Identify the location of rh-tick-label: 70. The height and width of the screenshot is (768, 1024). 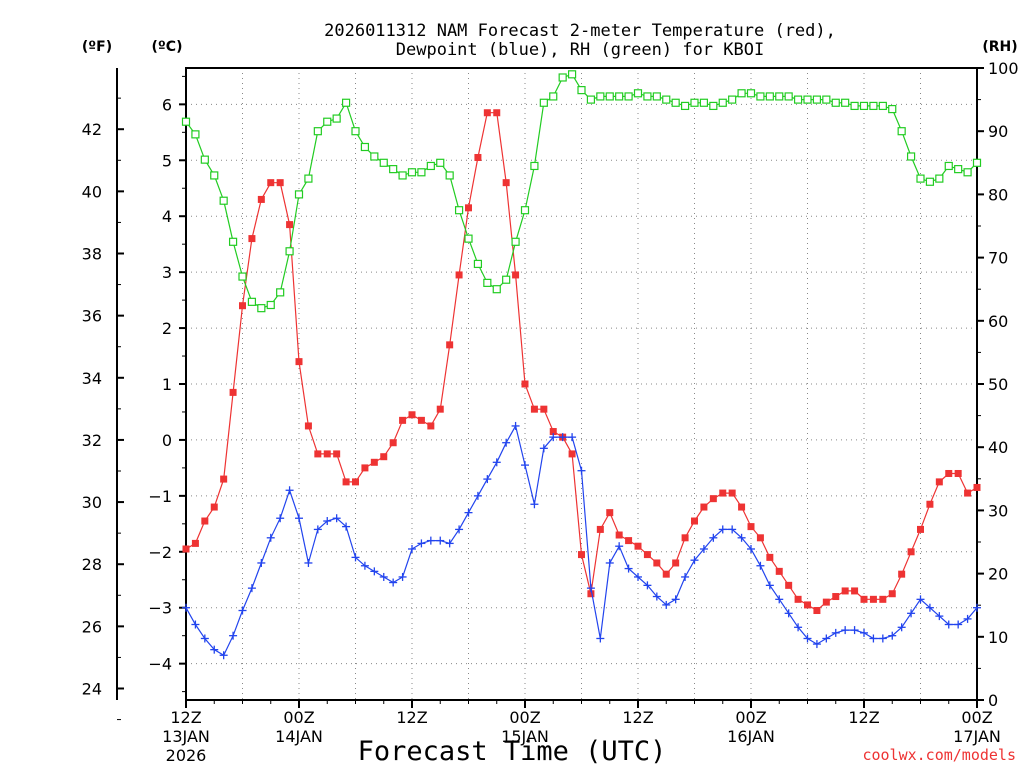
(998, 258).